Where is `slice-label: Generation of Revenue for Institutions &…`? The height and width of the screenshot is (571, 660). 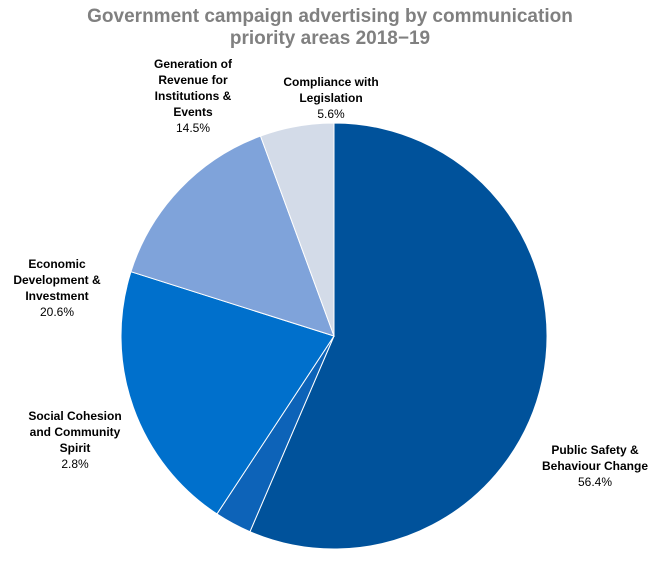 slice-label: Generation of Revenue for Institutions &… is located at coordinates (193, 96).